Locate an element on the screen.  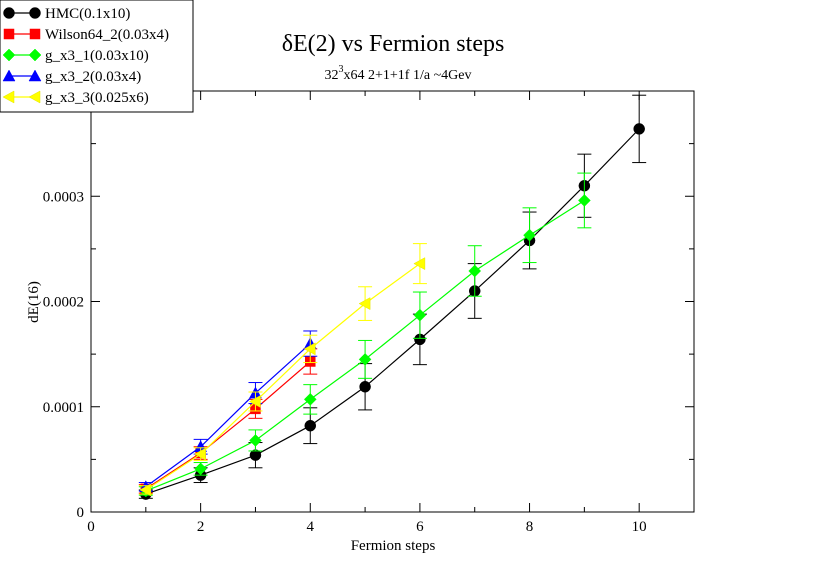
y-tick-label: 0.0001 is located at coordinates (63, 408).